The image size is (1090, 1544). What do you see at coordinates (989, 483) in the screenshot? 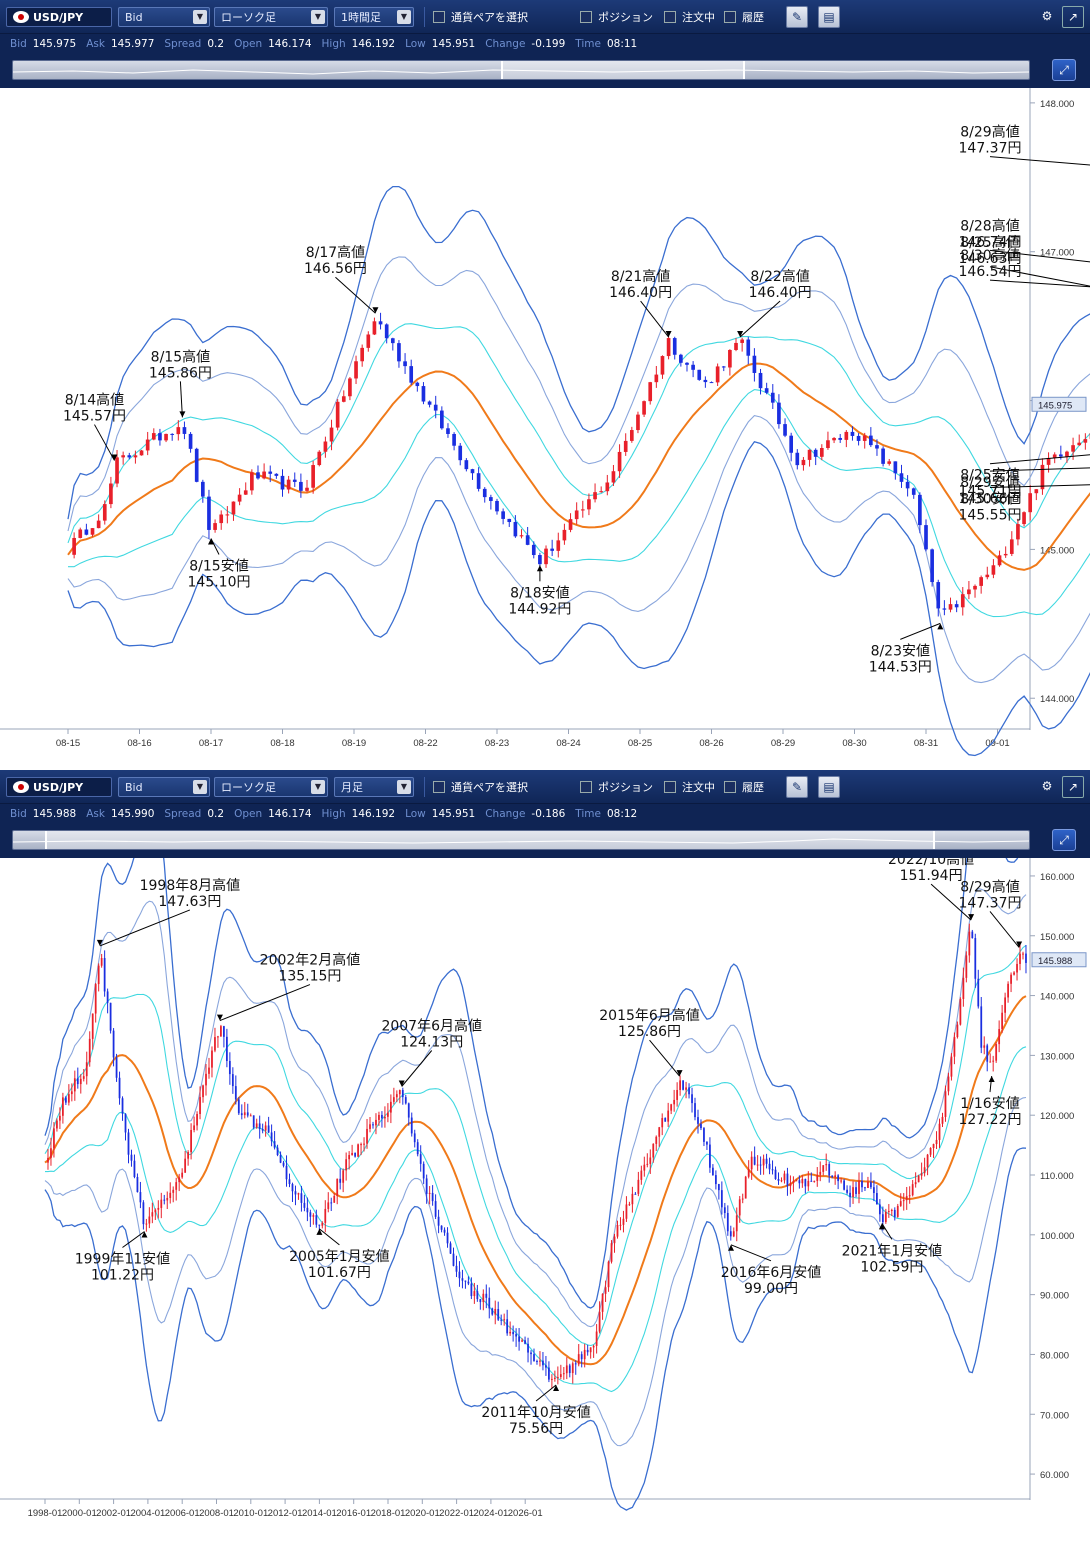
I see `annotation-title: 8/29安値` at bounding box center [989, 483].